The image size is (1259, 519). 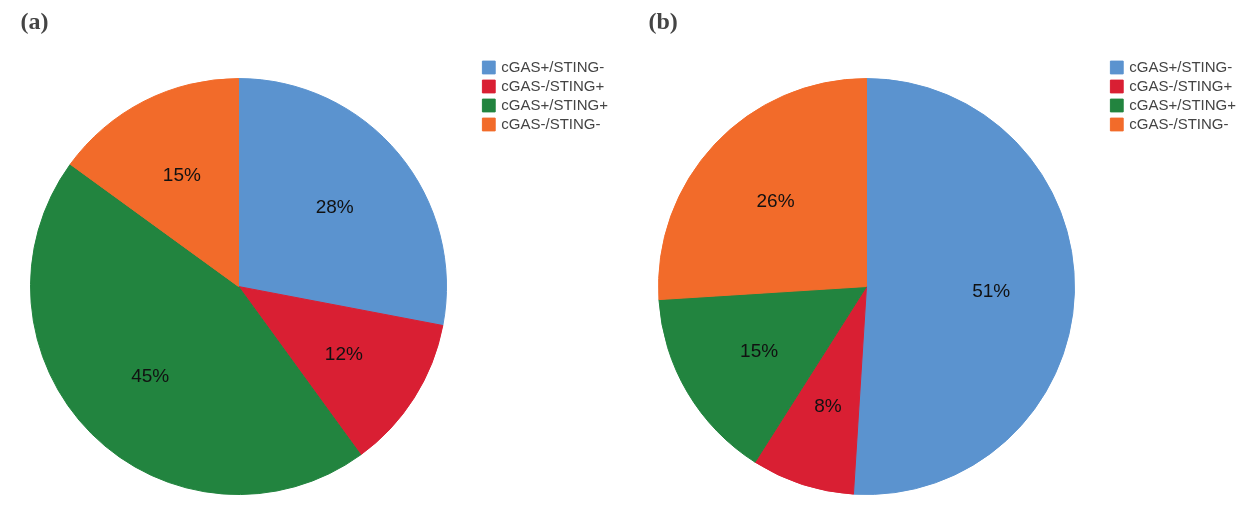 What do you see at coordinates (775, 201) in the screenshot?
I see `data-label: 26%` at bounding box center [775, 201].